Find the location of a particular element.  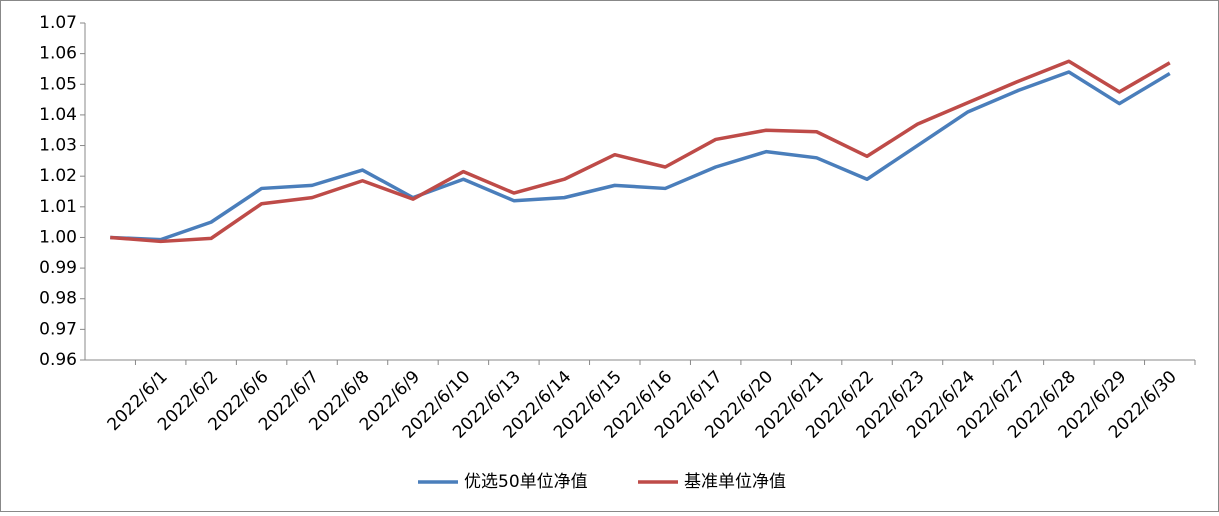

legend-label: 基准单位净值 is located at coordinates (735, 482).